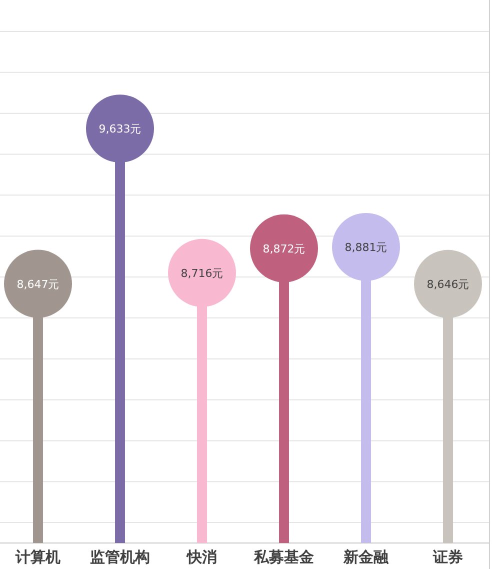  I want to click on x-tick-label: 计算机, so click(37, 557).